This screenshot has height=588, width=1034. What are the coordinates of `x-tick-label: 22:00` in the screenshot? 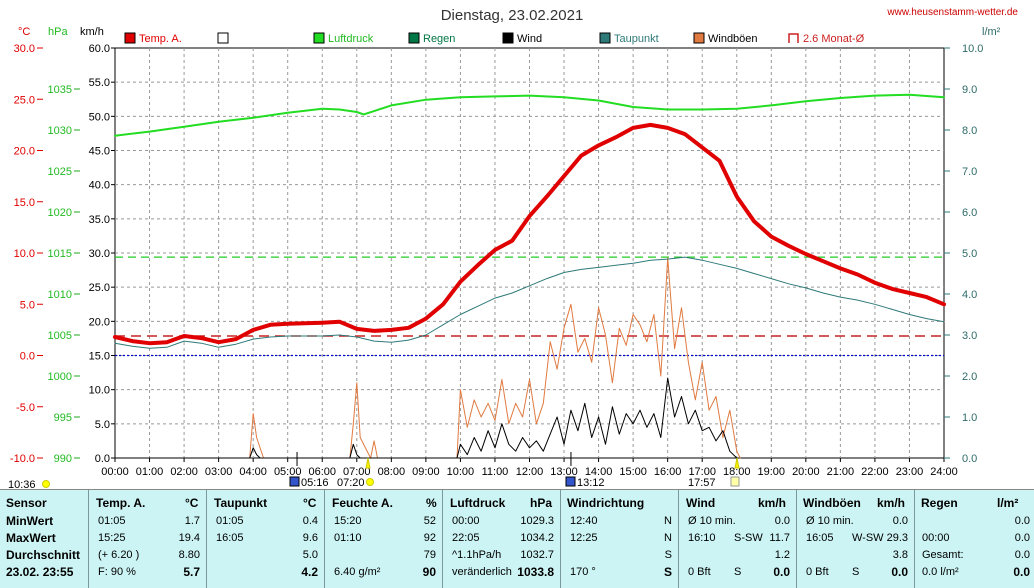 It's located at (875, 472).